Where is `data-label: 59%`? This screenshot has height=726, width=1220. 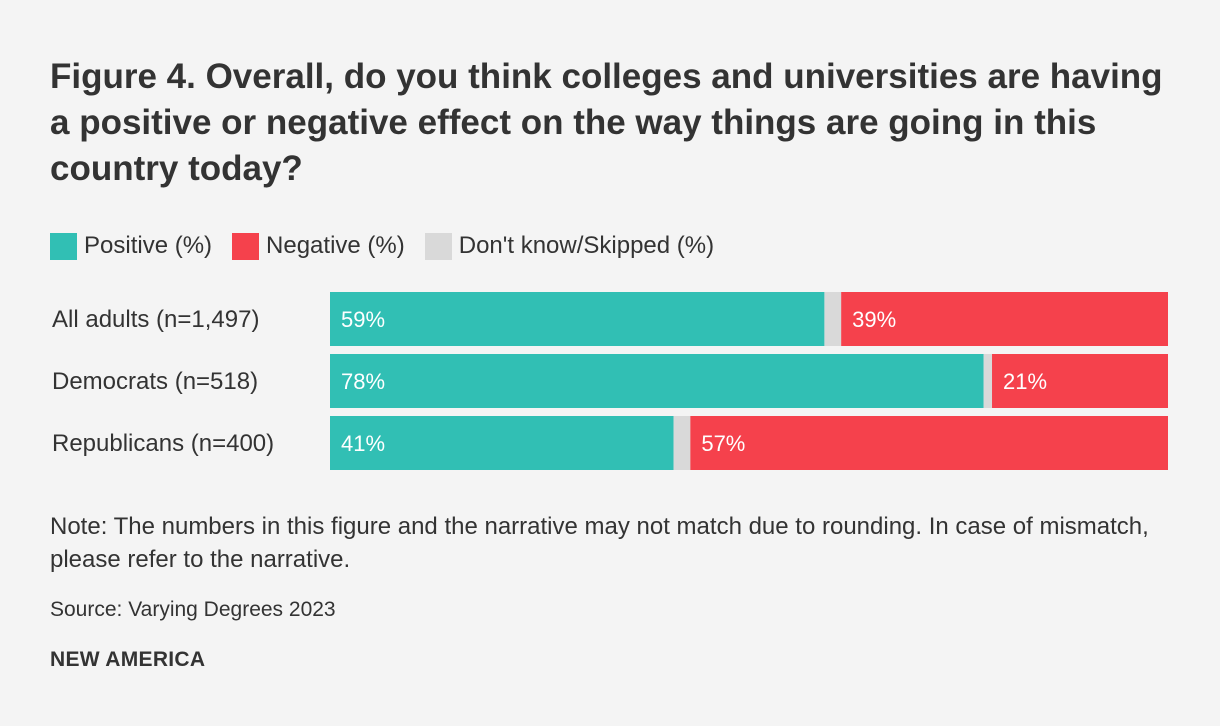 data-label: 59% is located at coordinates (363, 319).